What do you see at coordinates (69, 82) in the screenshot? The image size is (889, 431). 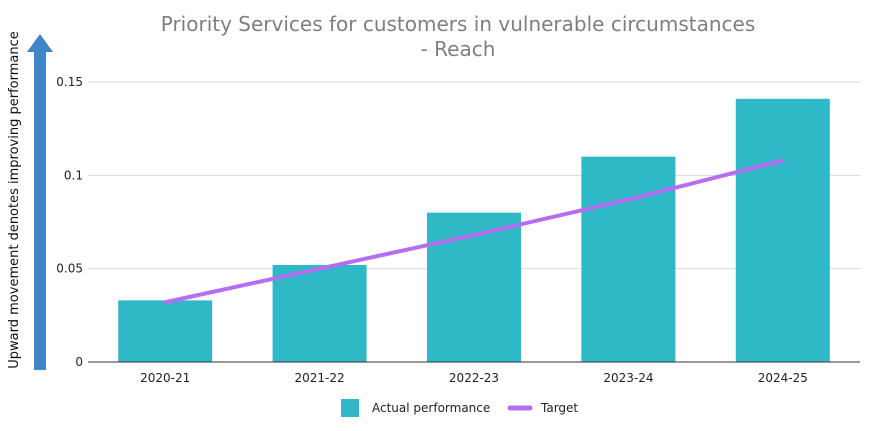 I see `y-tick-label: 0.15` at bounding box center [69, 82].